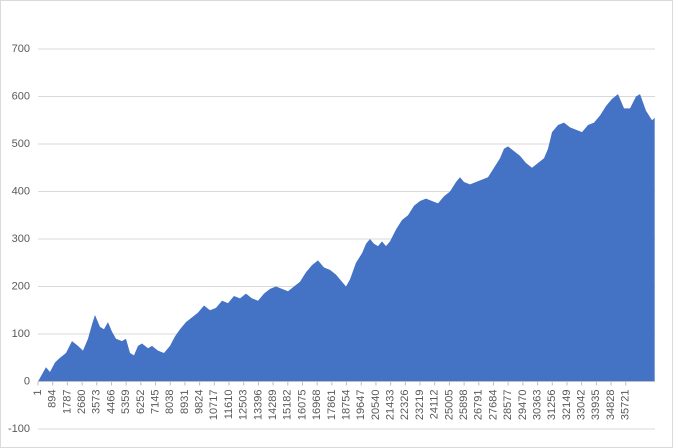  I want to click on x-tick-label: 26791, so click(479, 405).